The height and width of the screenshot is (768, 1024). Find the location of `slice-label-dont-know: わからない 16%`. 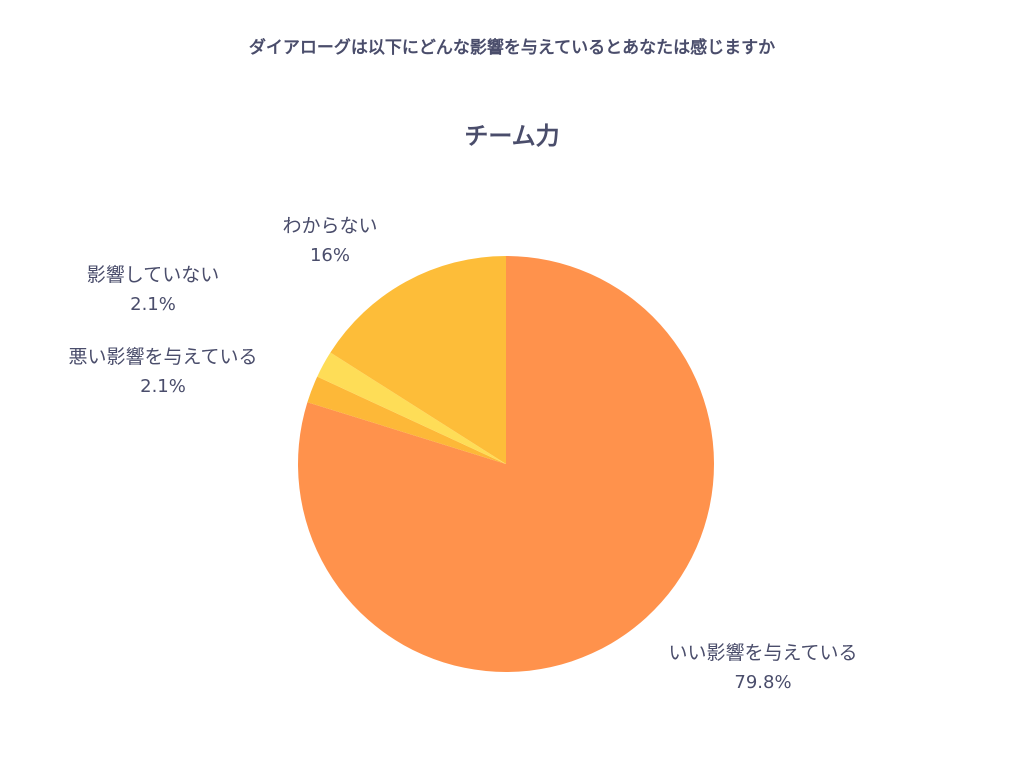

slice-label-dont-know: わからない 16% is located at coordinates (330, 241).